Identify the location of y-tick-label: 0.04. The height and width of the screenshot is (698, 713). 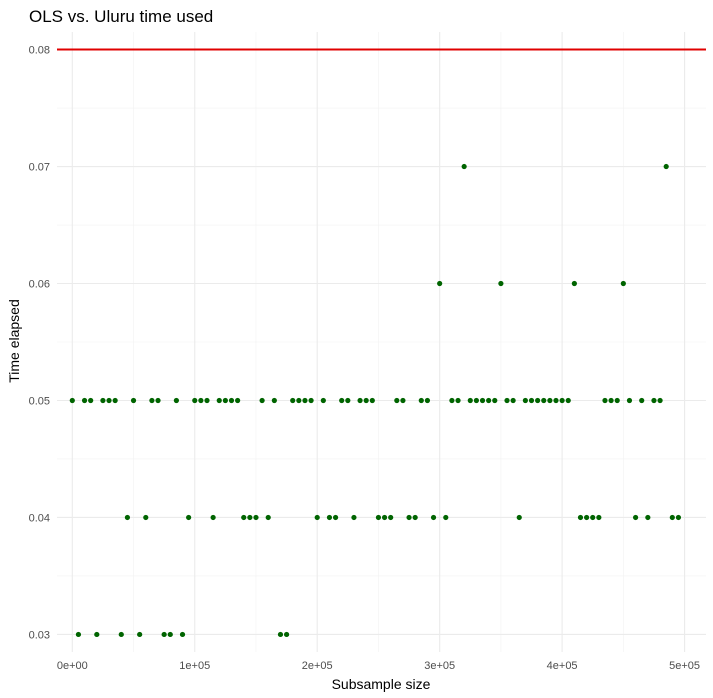
(39, 518).